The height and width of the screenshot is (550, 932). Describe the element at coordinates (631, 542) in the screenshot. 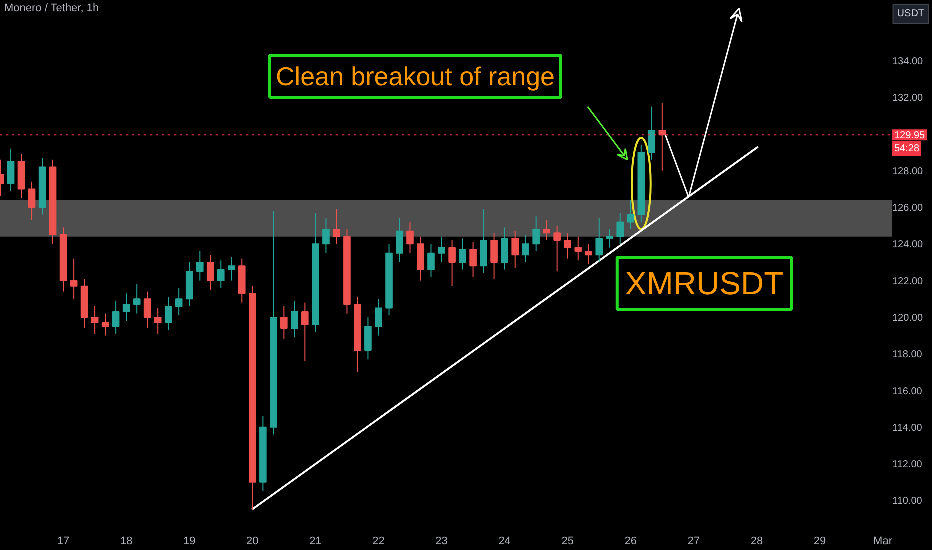

I see `x-tick-label: 26` at that location.